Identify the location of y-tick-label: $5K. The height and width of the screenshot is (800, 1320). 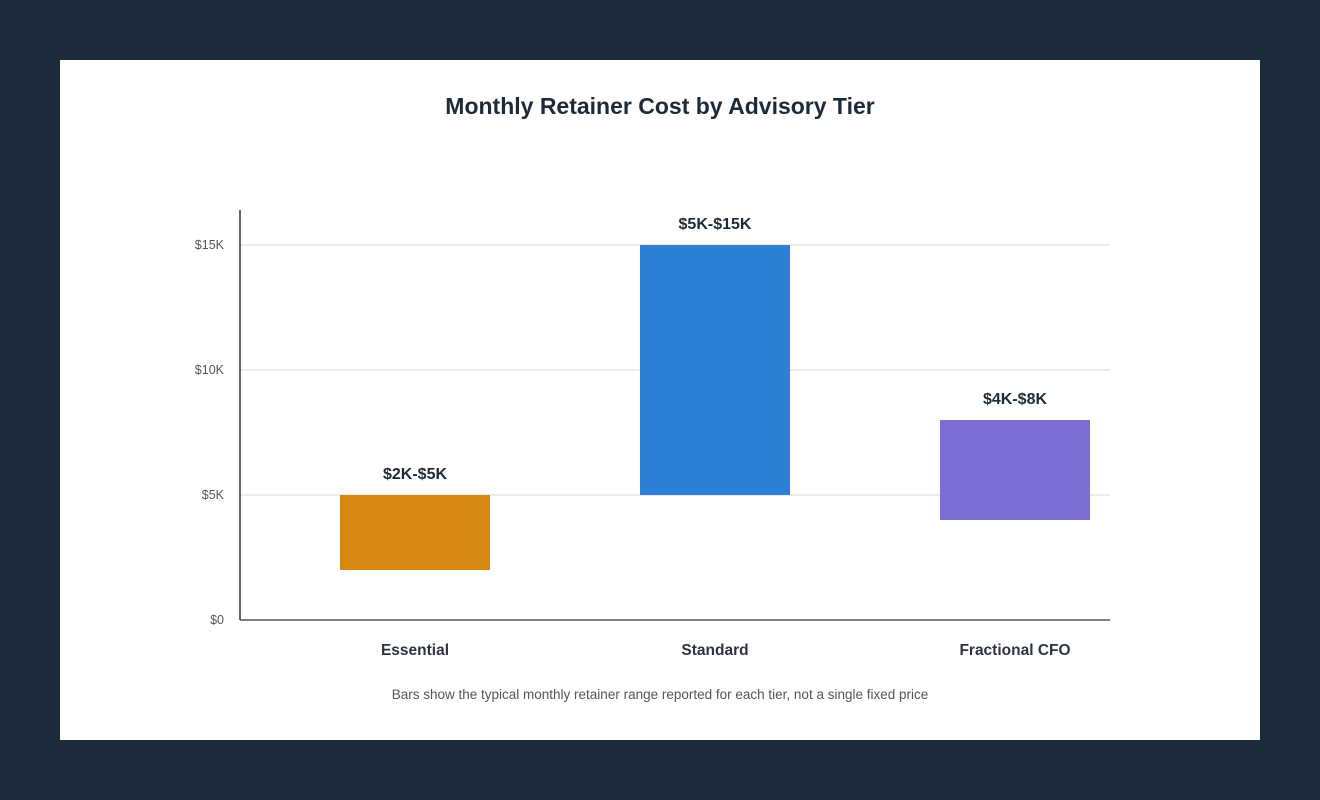
(213, 495).